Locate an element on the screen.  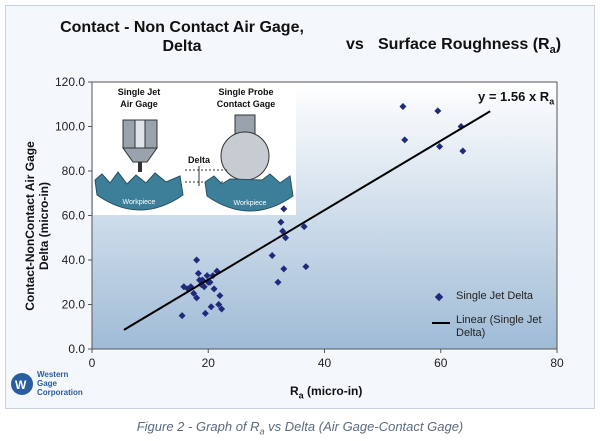
inset-right-label-2: Contact Gage is located at coordinates (246, 104).